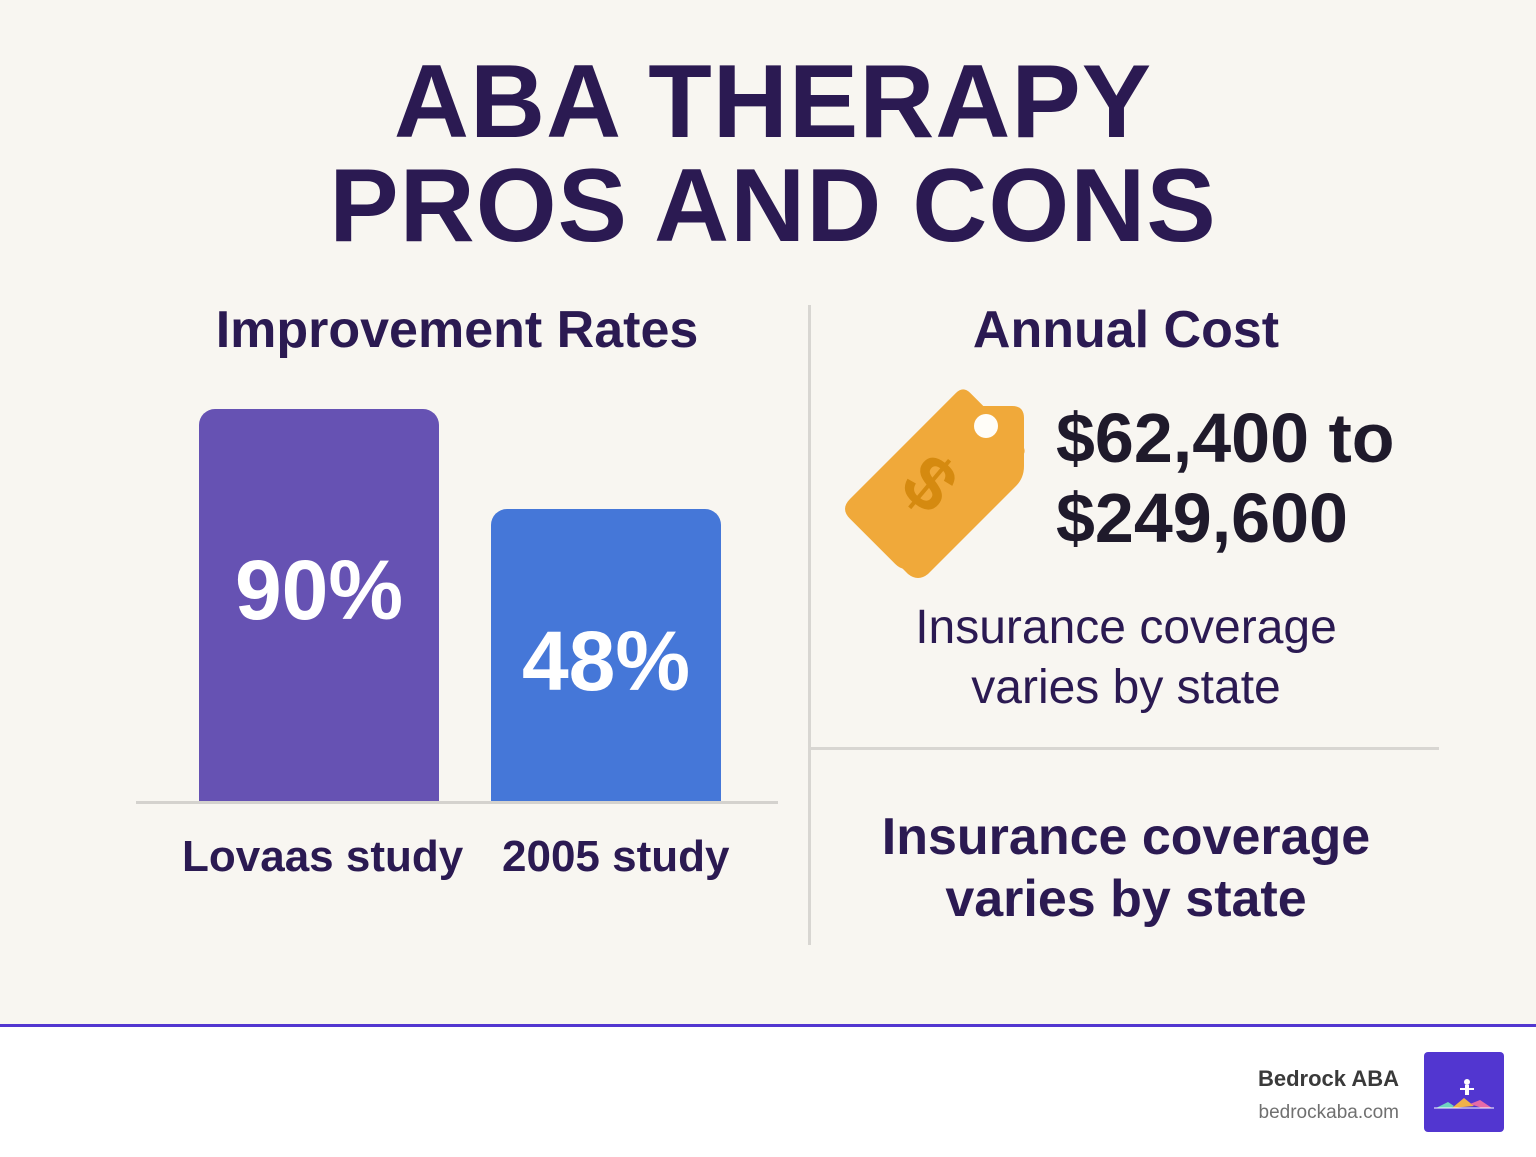 This screenshot has height=1157, width=1536. I want to click on brand-name: Bedrock ABA, so click(1328, 1078).